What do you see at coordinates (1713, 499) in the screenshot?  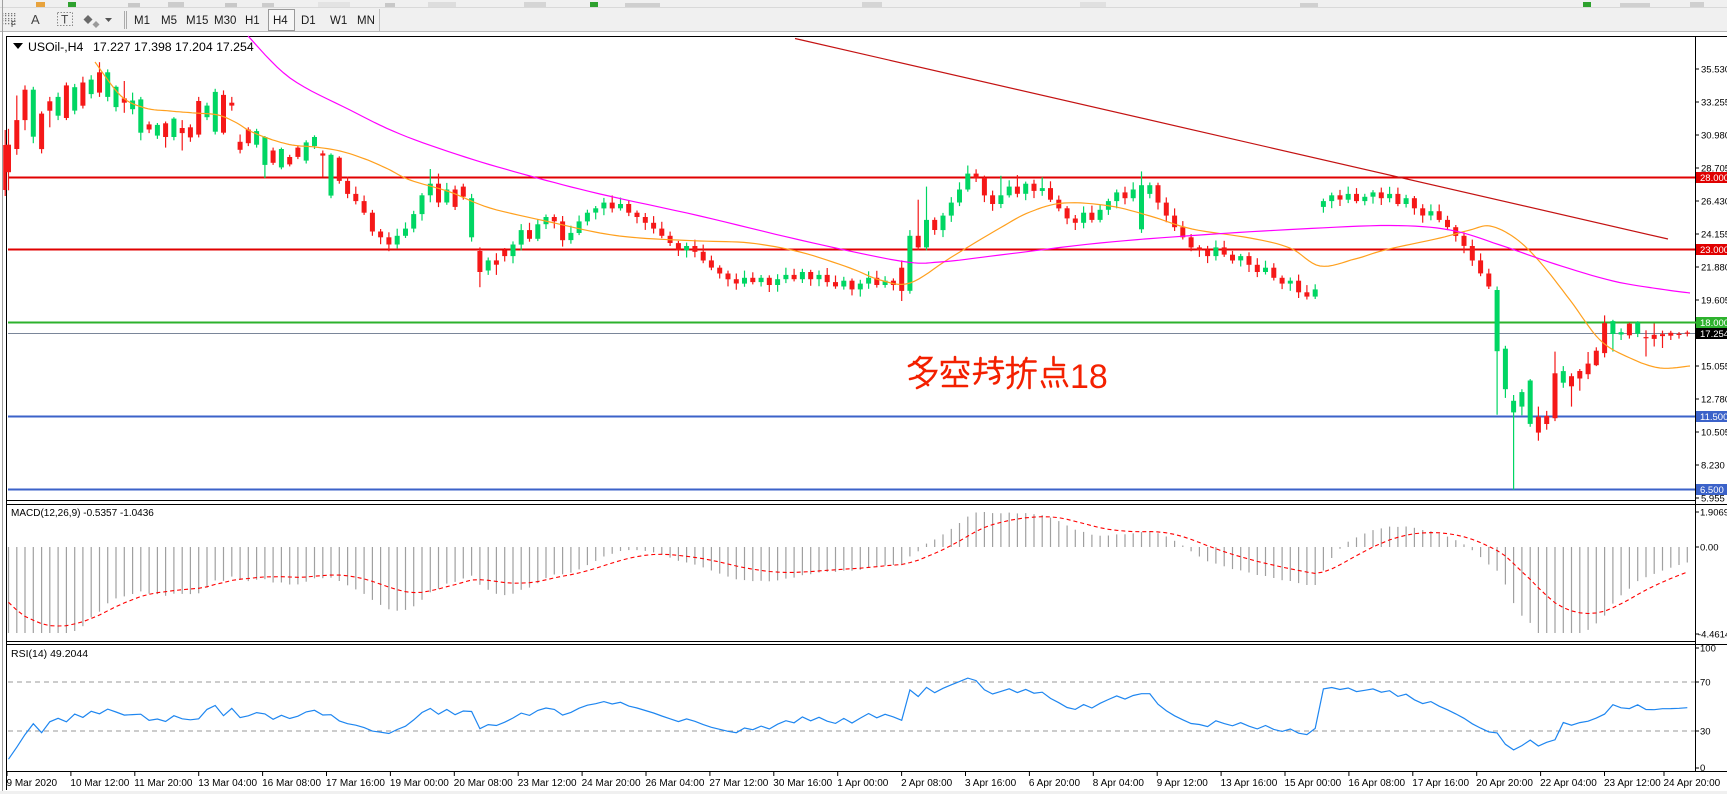 I see `svg-text: 5.955` at bounding box center [1713, 499].